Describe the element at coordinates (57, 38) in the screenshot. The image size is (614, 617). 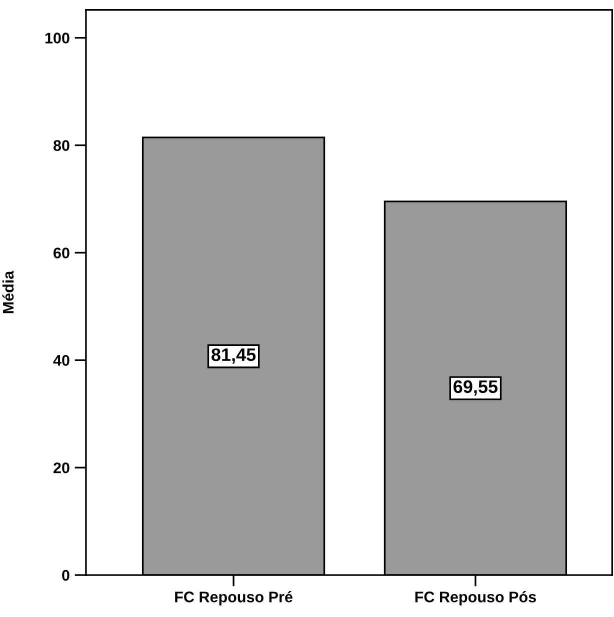
I see `y-tick-label: 100` at that location.